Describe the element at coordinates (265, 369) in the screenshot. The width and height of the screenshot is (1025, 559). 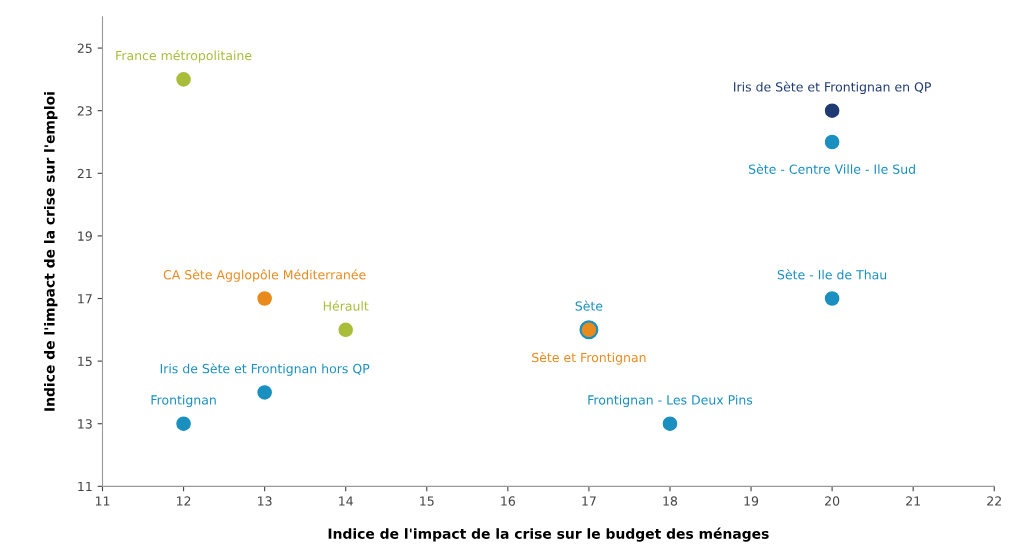
I see `series-label: Iris de Sète et Frontignan hors QP` at that location.